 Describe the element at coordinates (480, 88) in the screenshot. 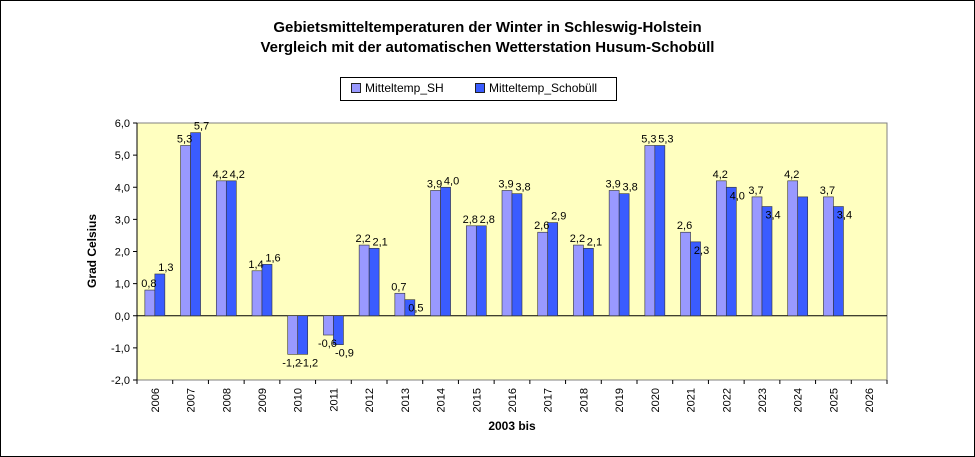

I see `legend-swatch-schobuell` at that location.